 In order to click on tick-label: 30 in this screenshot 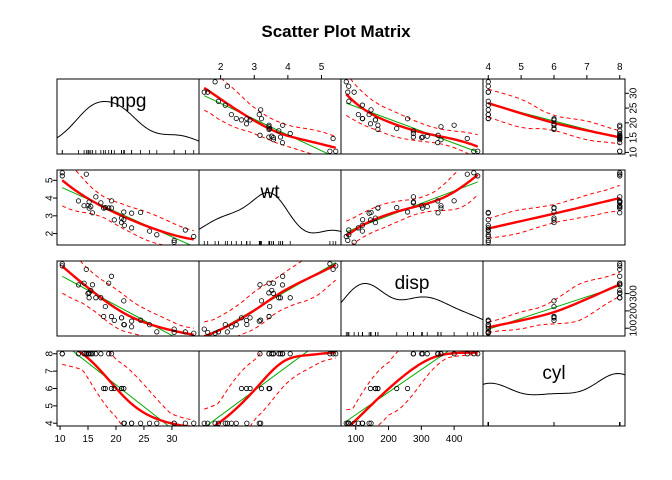, I will do `click(172, 439)`.